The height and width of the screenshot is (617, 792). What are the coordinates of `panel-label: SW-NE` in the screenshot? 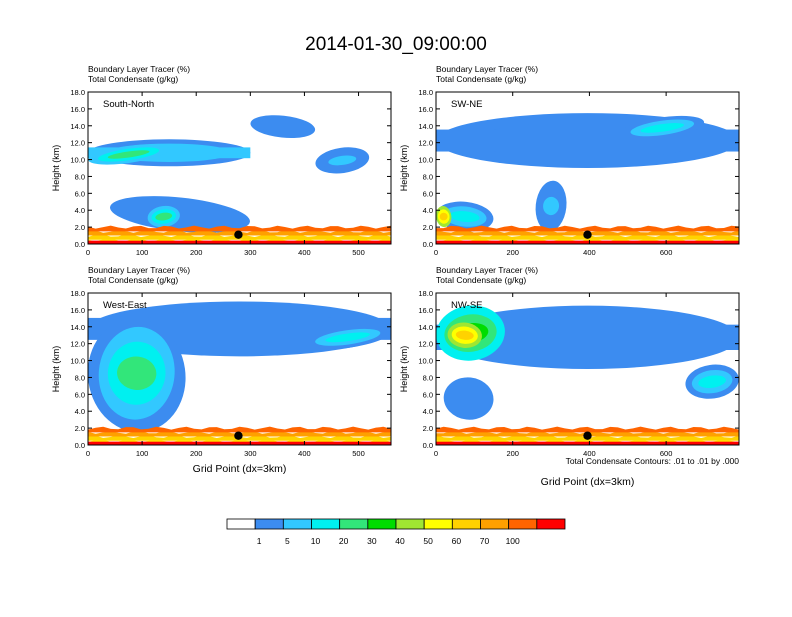 It's located at (467, 104).